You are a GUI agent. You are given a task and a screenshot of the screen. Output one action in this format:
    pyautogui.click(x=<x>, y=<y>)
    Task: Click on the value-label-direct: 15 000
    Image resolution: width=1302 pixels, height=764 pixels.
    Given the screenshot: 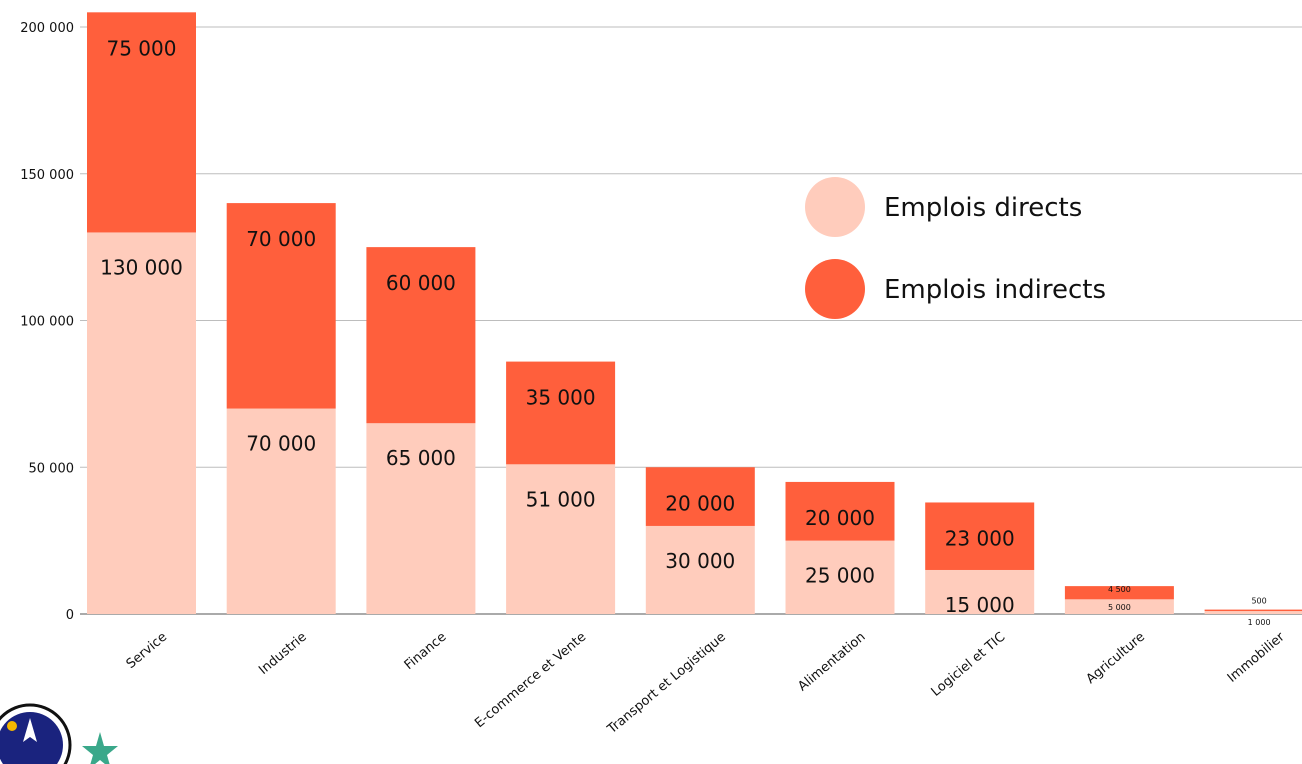 What is the action you would take?
    pyautogui.click(x=980, y=605)
    